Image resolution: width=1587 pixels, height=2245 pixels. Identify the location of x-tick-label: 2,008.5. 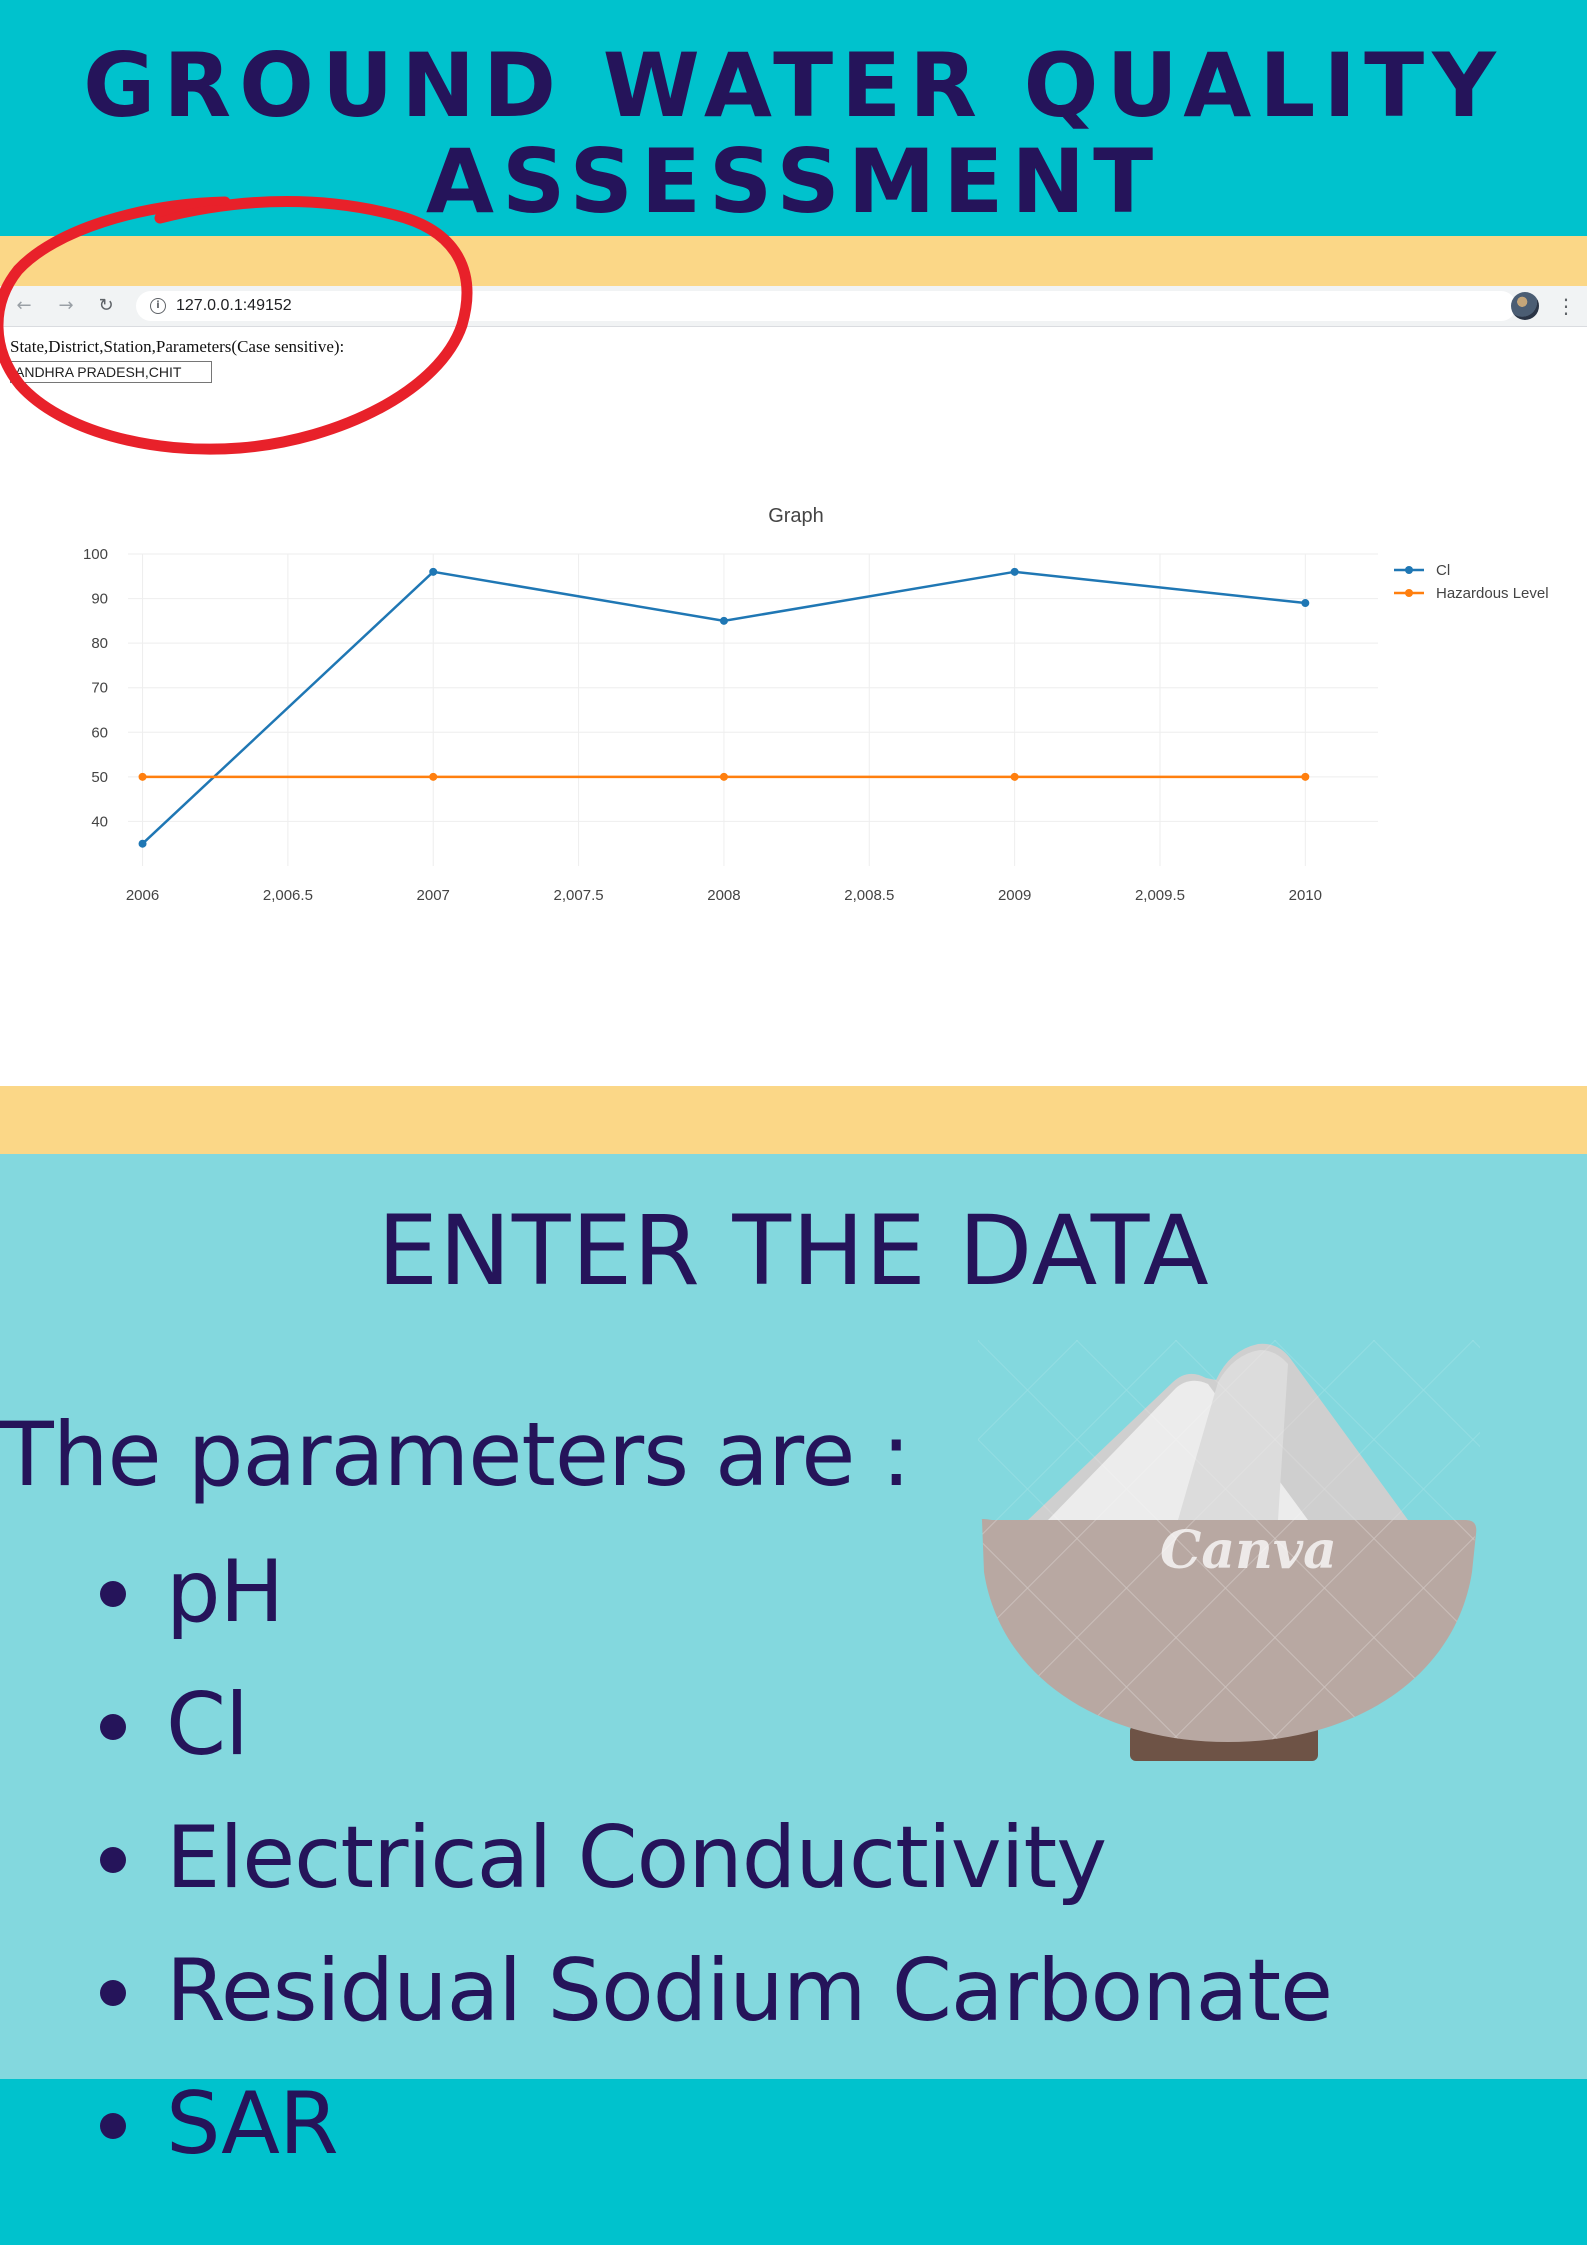
(869, 895).